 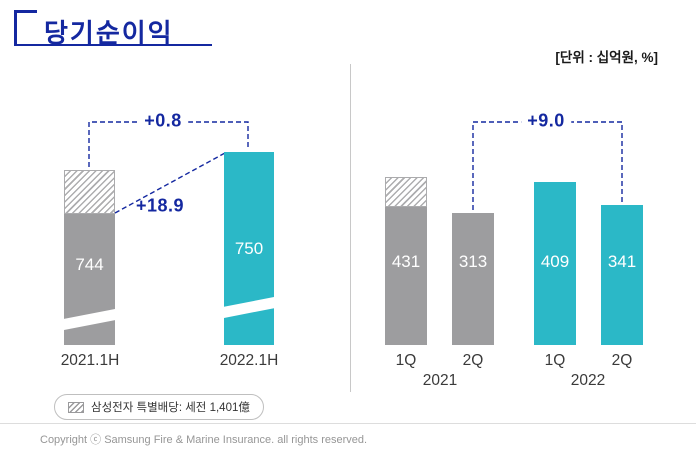 I want to click on x-label-2022-1h: 2022.1H, so click(x=249, y=360).